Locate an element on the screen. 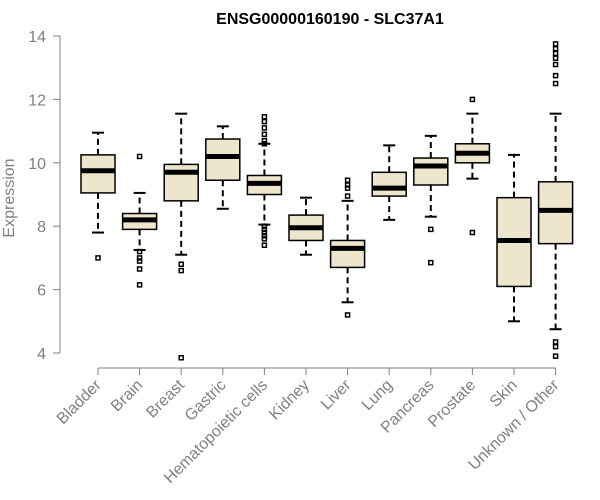  y-axis-label: Expression is located at coordinates (9, 197).